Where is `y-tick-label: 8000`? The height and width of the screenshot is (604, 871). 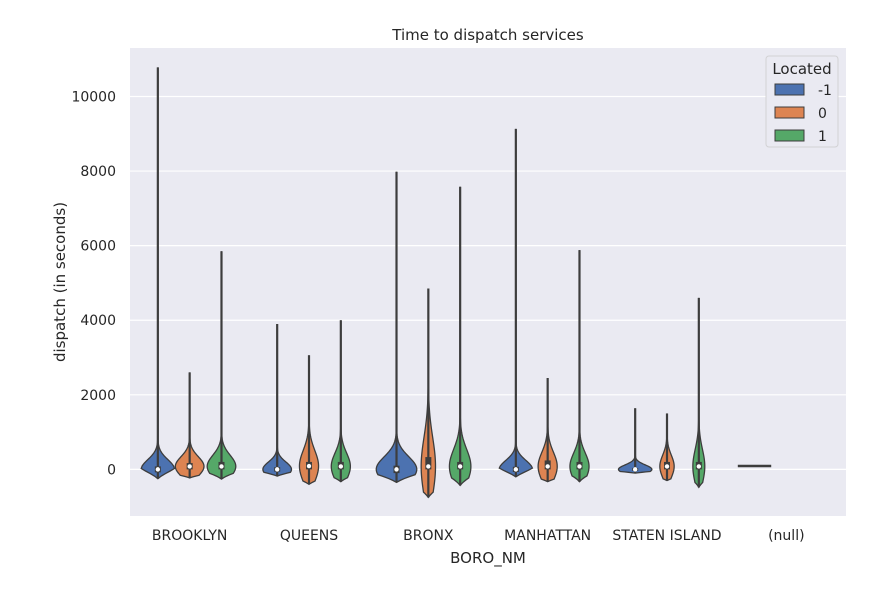 y-tick-label: 8000 is located at coordinates (98, 172).